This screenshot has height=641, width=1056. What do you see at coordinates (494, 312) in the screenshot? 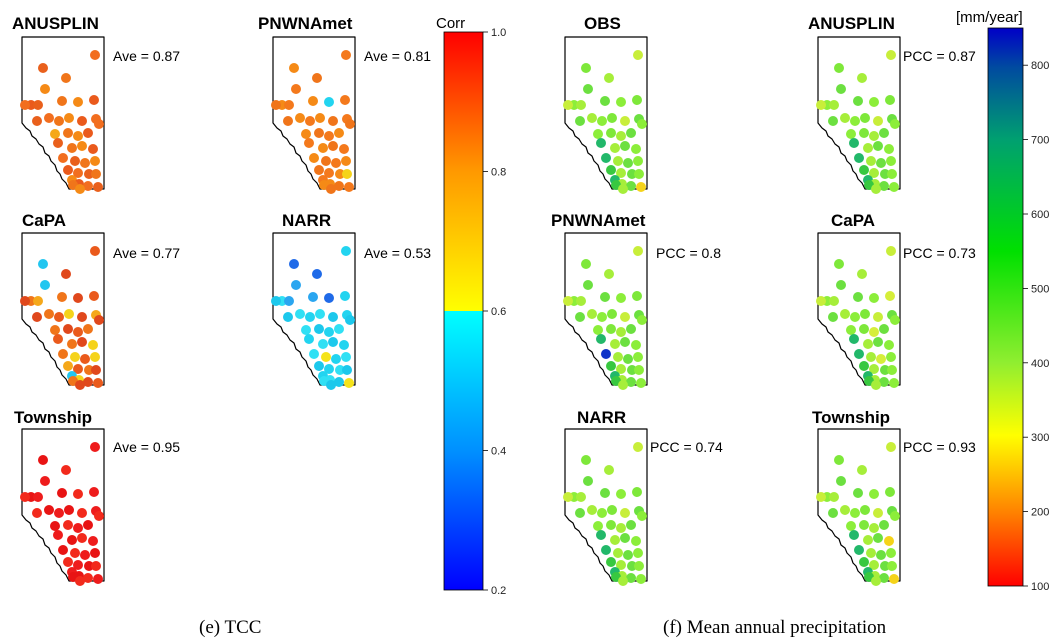
I see `colorbar-ticks: 0.2 0.4 0.6 0.8 1.0` at bounding box center [494, 312].